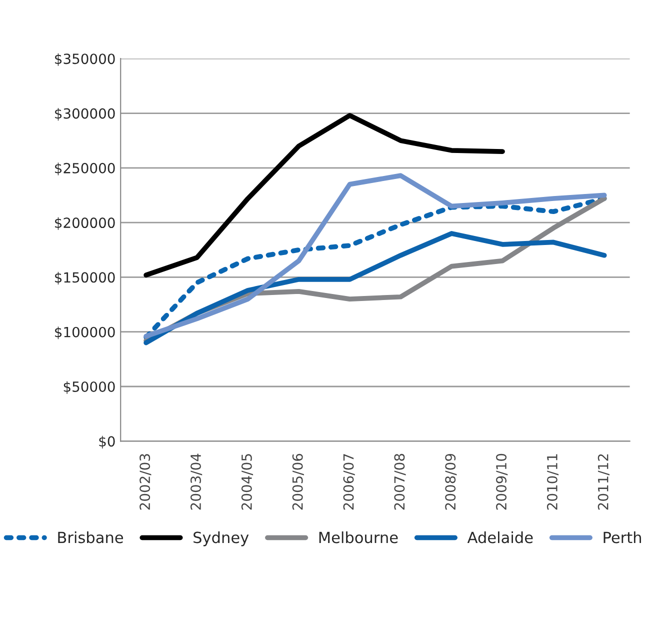 This screenshot has width=670, height=617. I want to click on y-tick-label: $250000, so click(85, 169).